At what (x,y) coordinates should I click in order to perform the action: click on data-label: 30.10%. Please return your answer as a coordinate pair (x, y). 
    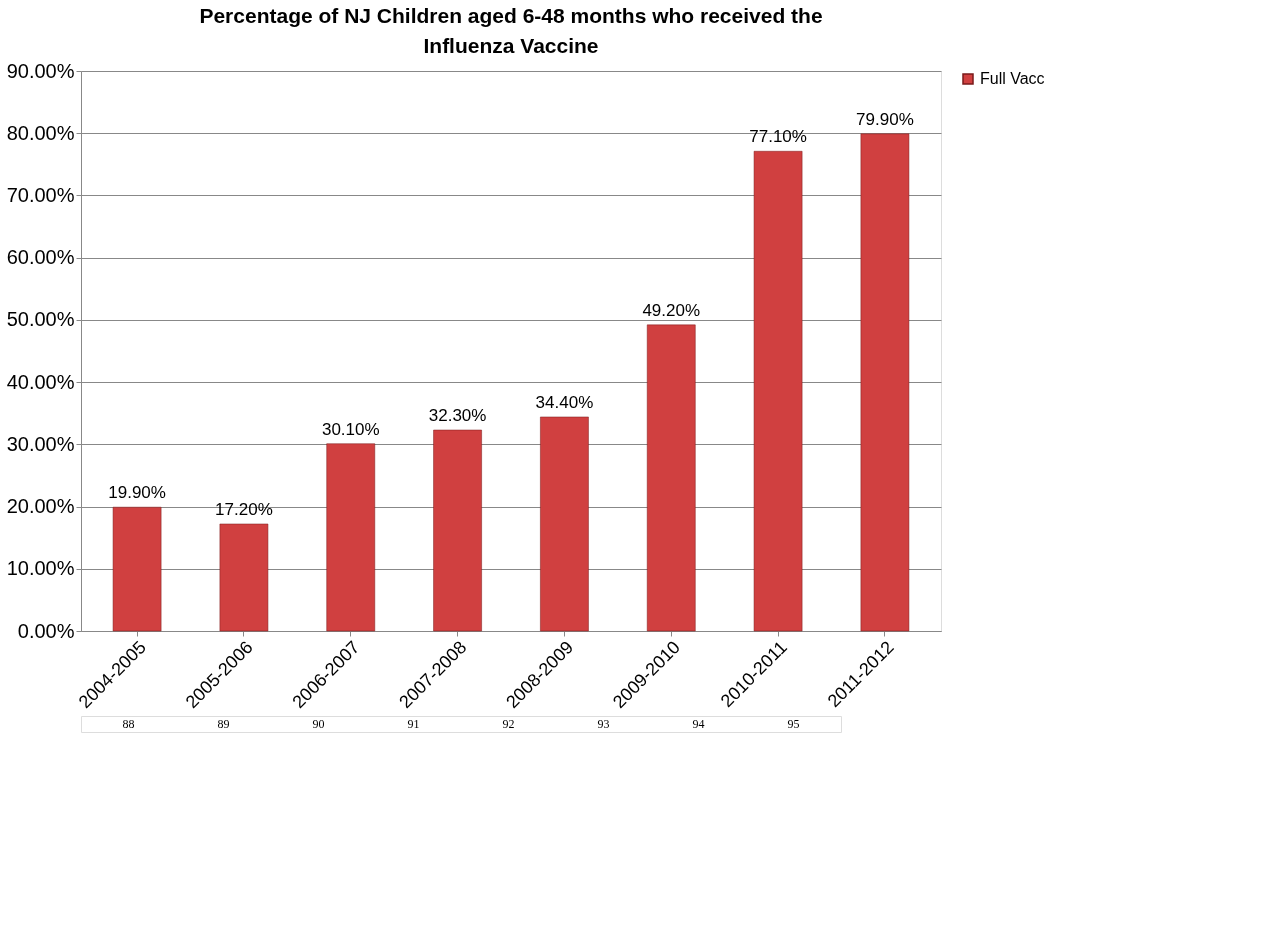
    Looking at the image, I should click on (350, 429).